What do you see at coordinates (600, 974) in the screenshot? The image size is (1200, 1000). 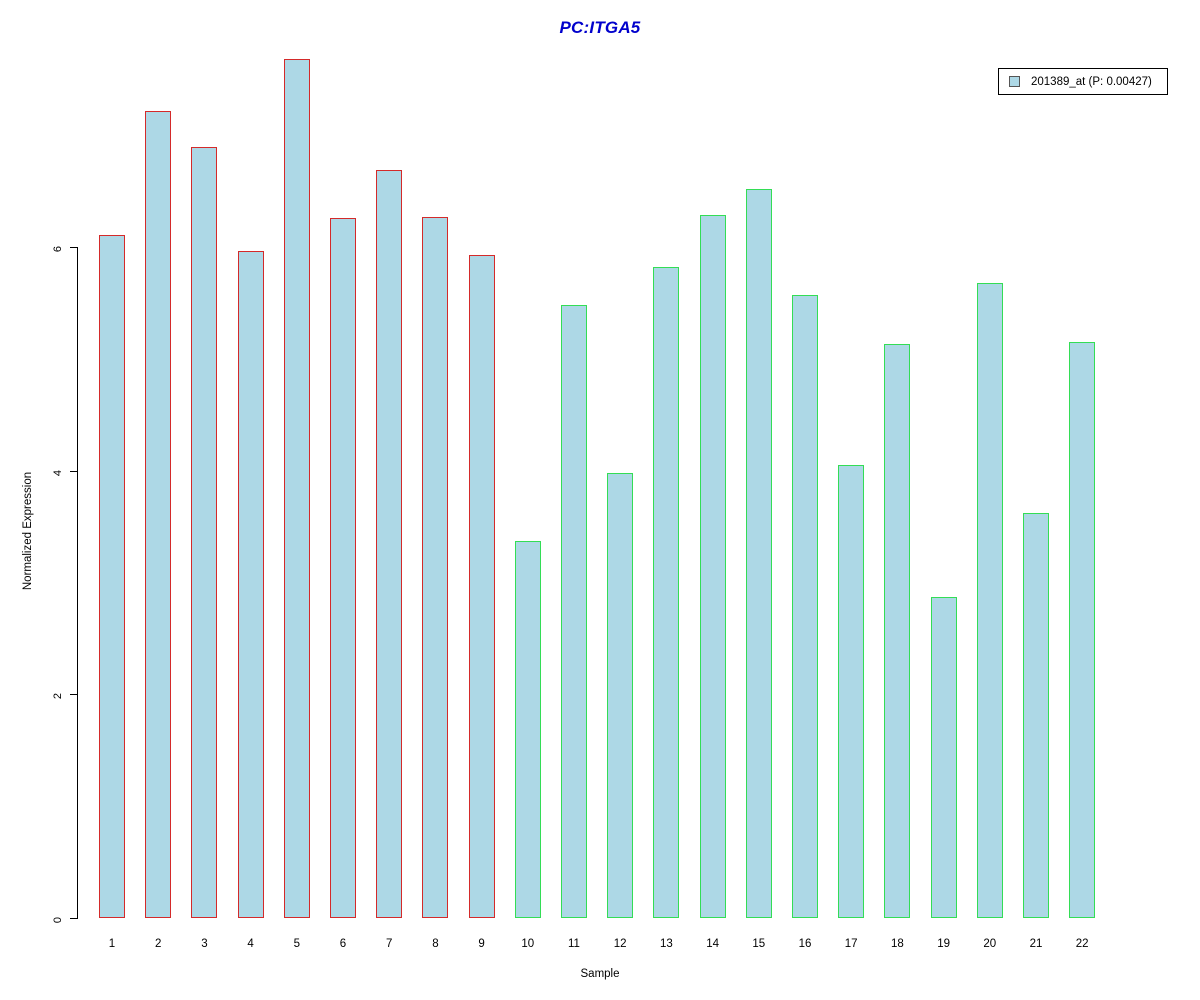 I see `x-axis-title: Sample` at bounding box center [600, 974].